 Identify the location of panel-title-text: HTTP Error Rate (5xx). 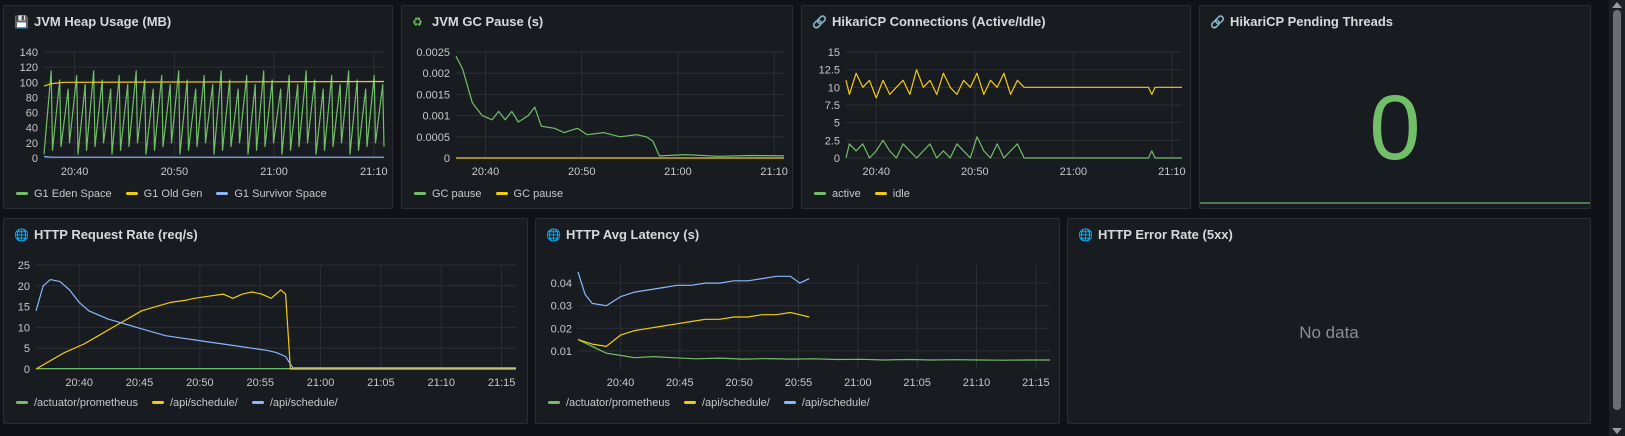
(1165, 234).